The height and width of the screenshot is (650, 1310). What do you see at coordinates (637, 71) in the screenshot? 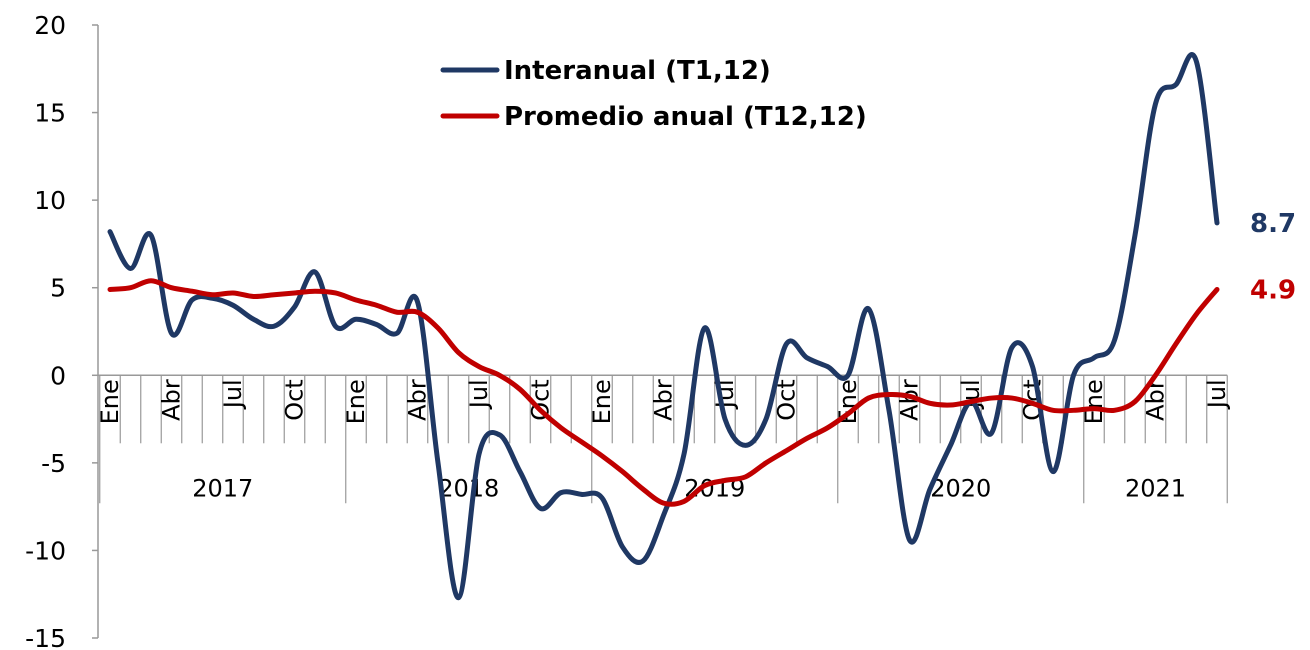
I see `legend-label: Interanual (T1,12)` at bounding box center [637, 71].